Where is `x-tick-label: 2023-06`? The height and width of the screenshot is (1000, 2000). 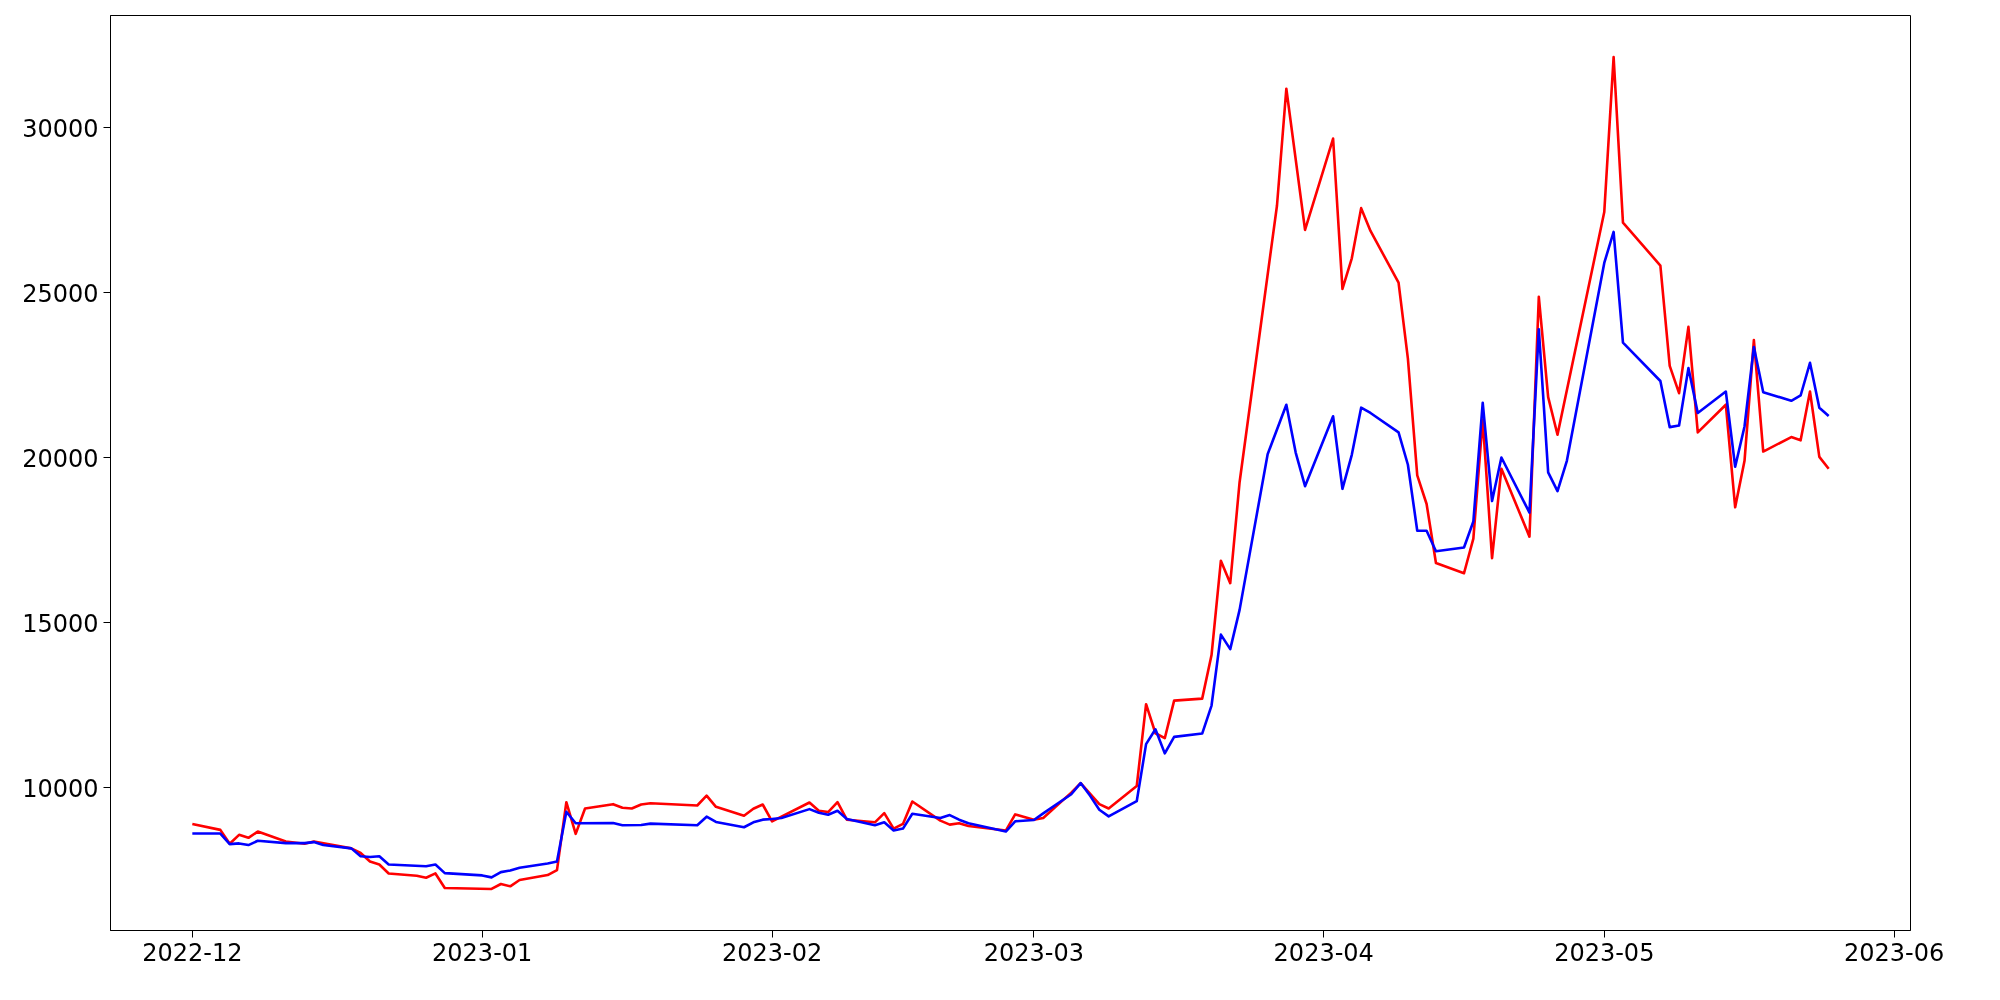
x-tick-label: 2023-06 is located at coordinates (1894, 952).